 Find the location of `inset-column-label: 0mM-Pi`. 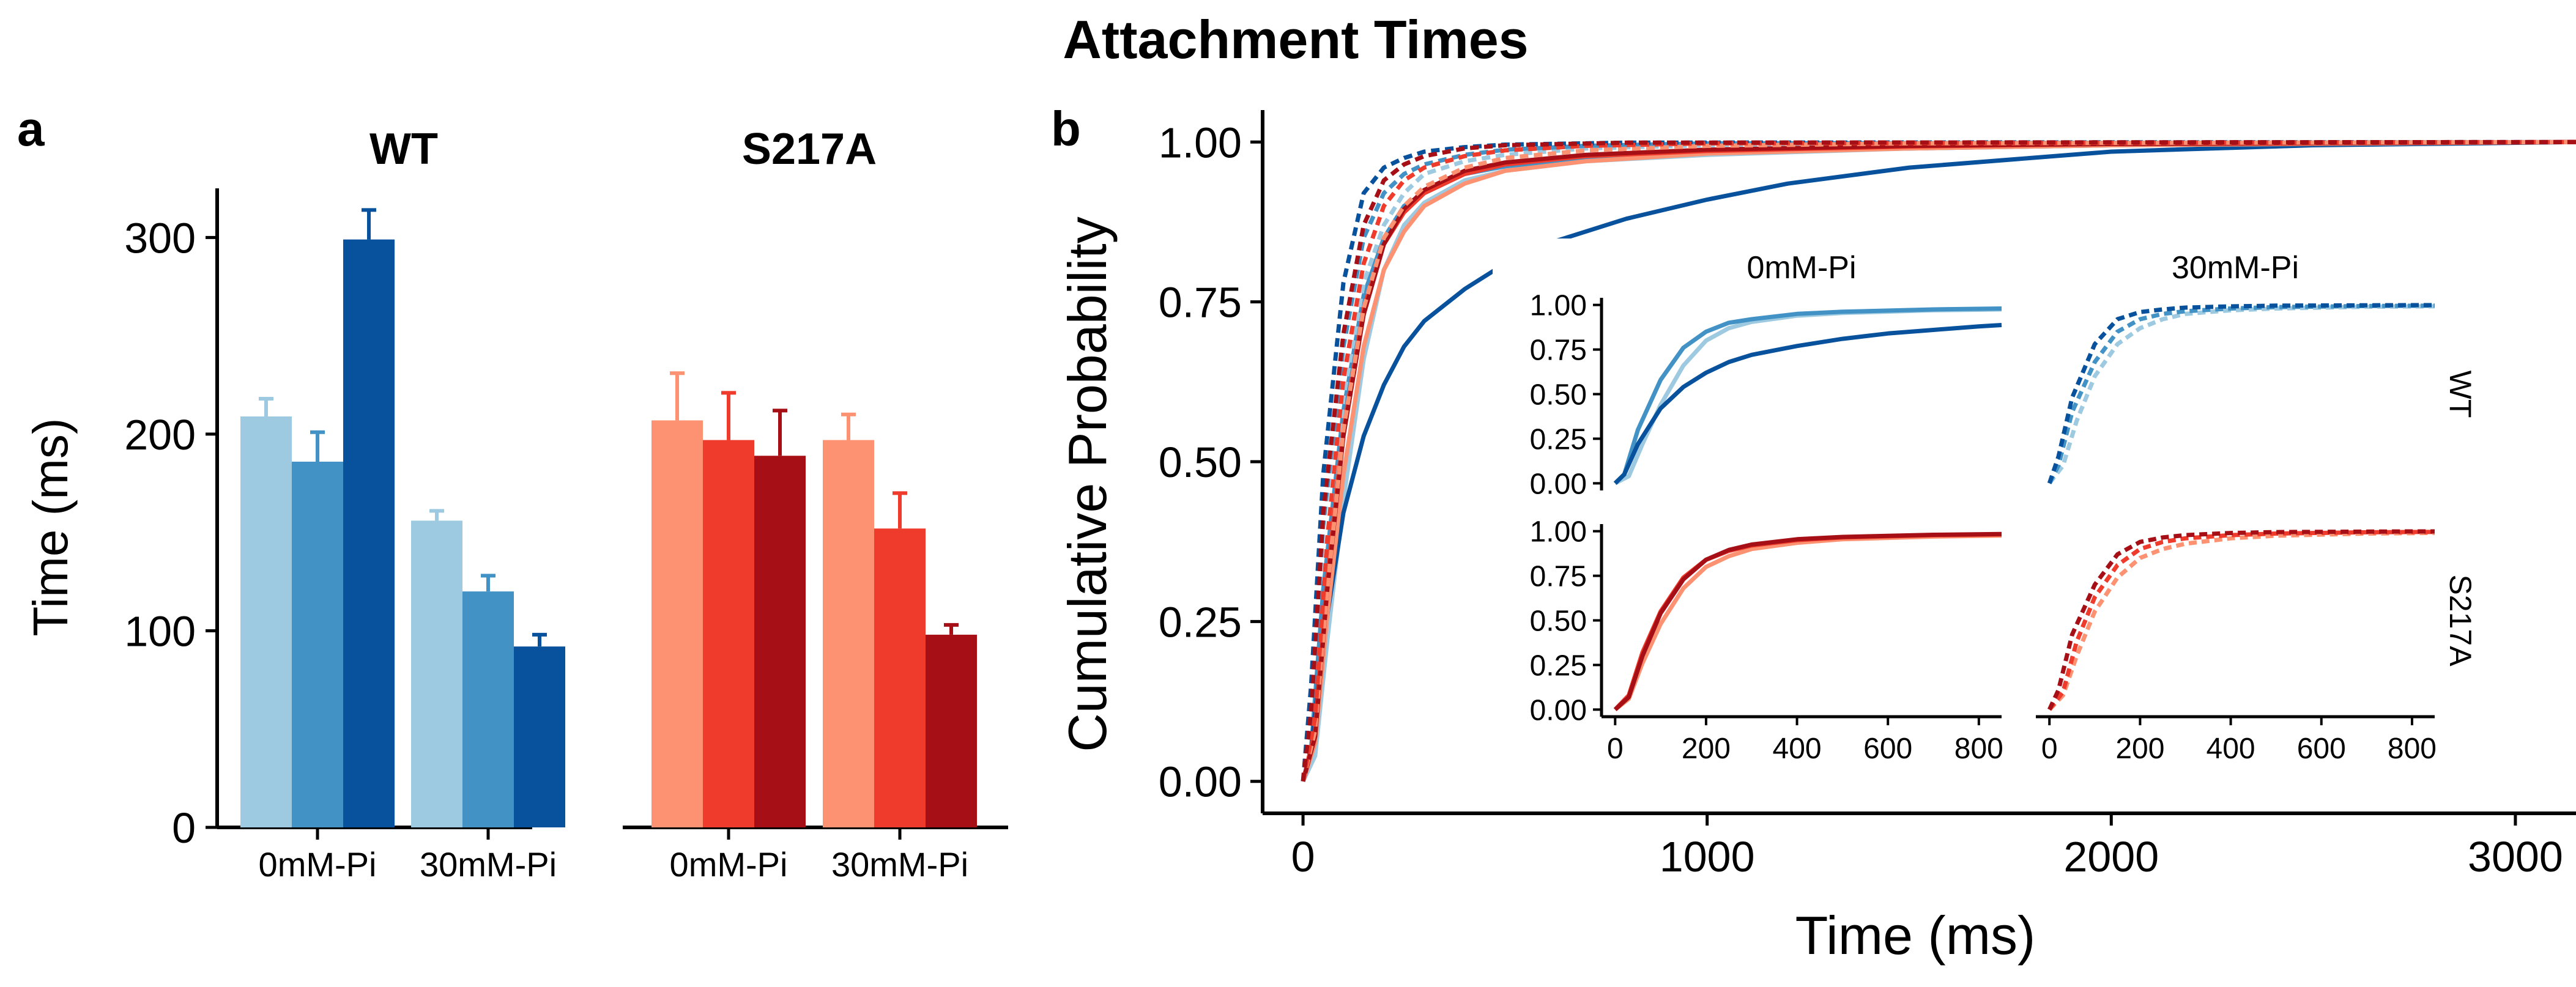

inset-column-label: 0mM-Pi is located at coordinates (1801, 268).